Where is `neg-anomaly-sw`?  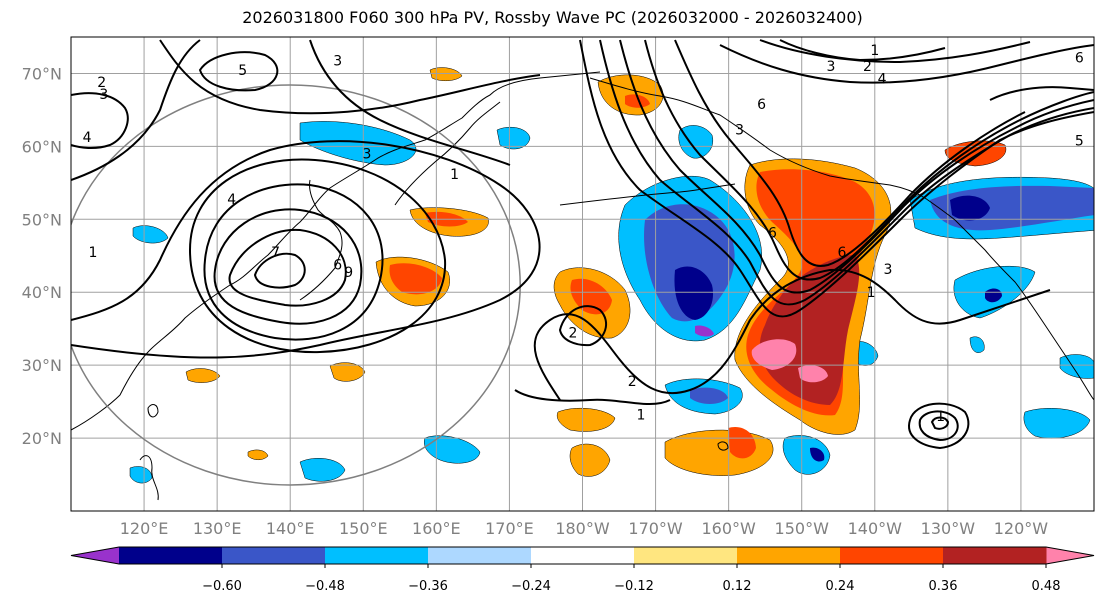 neg-anomaly-sw is located at coordinates (322, 470).